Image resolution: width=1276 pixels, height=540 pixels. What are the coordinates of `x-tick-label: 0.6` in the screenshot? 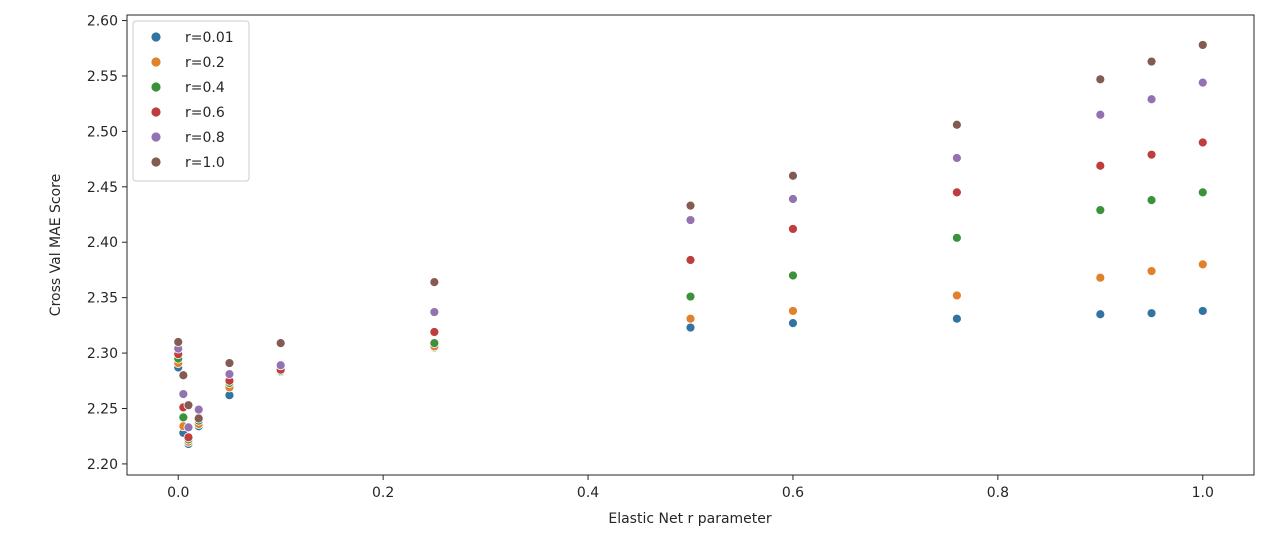 It's located at (793, 493).